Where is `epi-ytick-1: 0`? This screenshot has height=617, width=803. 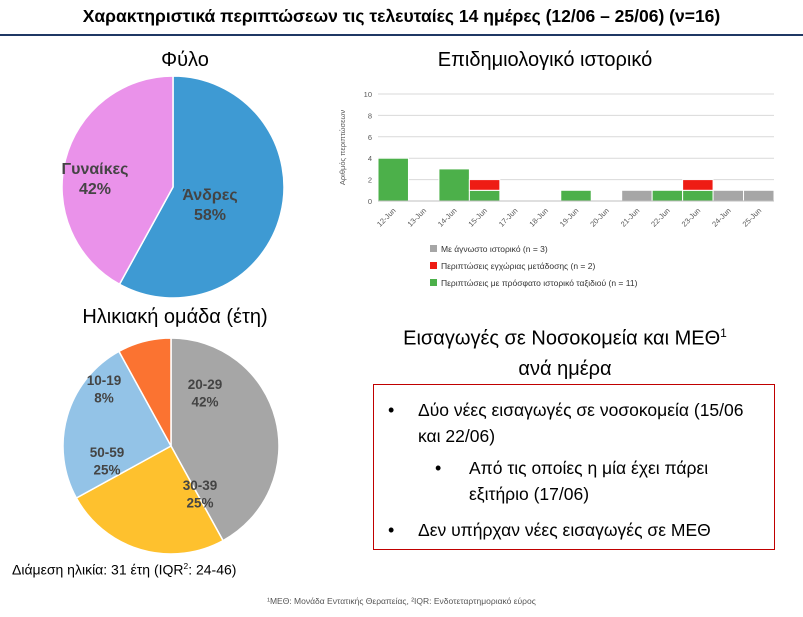 epi-ytick-1: 0 is located at coordinates (370, 201).